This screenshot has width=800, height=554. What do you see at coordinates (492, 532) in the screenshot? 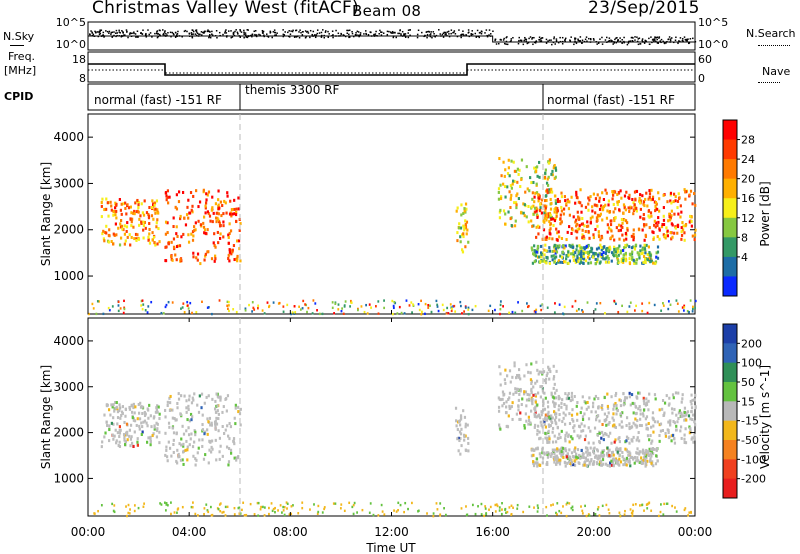
I see `x-tick-label: 16:00` at bounding box center [492, 532].